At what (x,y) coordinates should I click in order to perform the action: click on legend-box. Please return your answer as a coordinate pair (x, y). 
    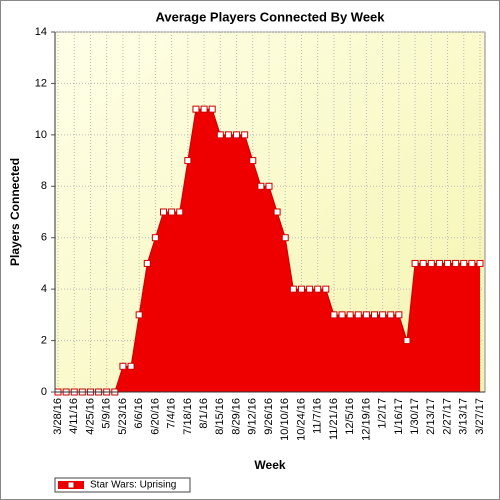
    Looking at the image, I should click on (122, 485).